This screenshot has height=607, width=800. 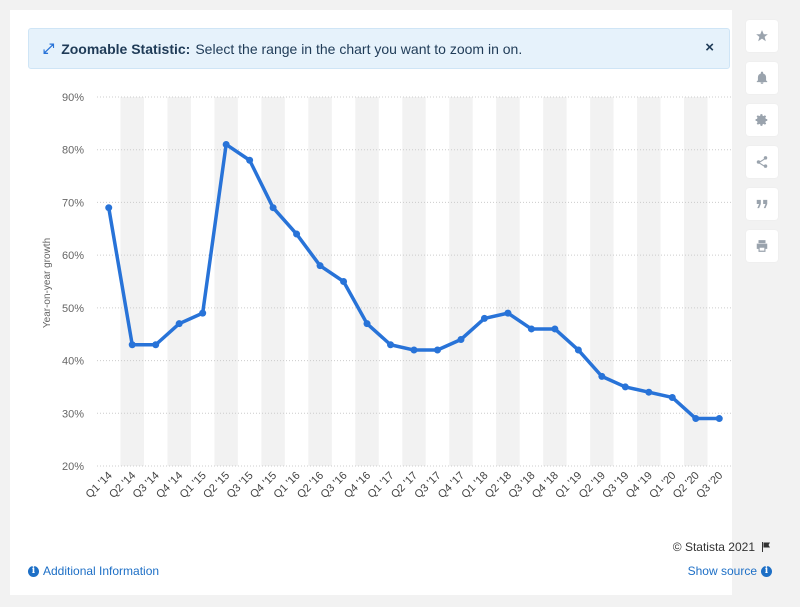 What do you see at coordinates (47, 283) in the screenshot?
I see `y-axis-label: Year-on-year growth` at bounding box center [47, 283].